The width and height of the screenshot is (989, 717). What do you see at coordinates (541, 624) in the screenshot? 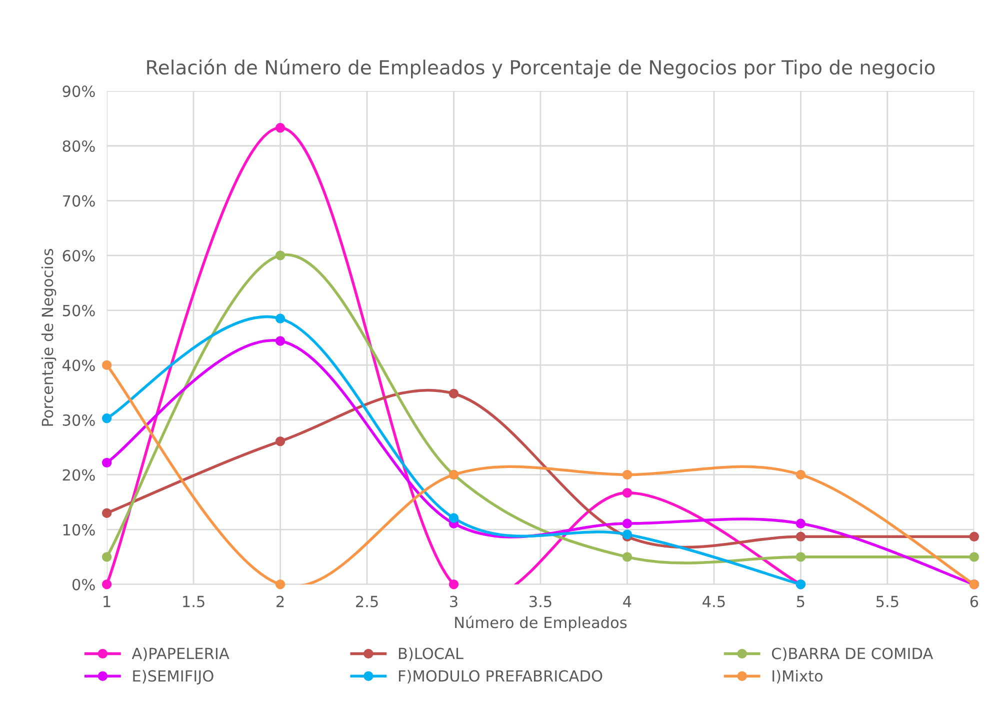
I see `x-axis-title: Número de Empleados` at bounding box center [541, 624].